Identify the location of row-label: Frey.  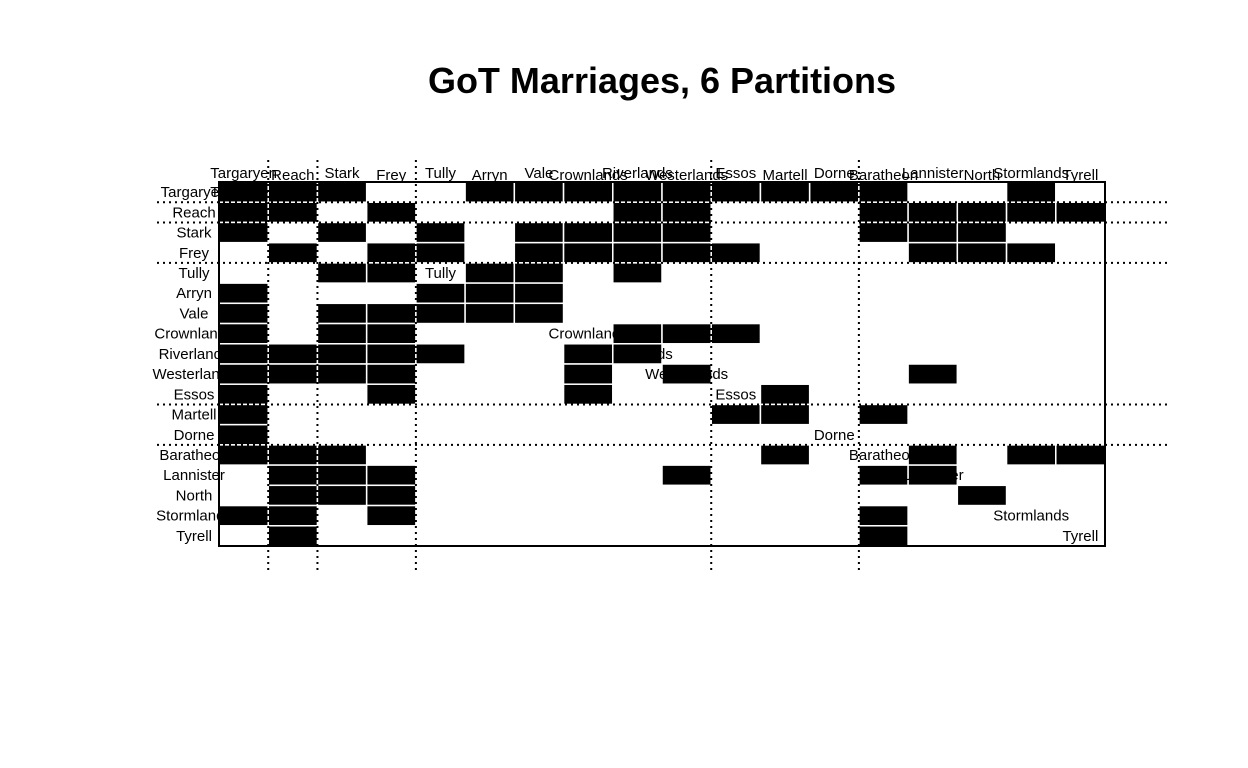
(194, 253).